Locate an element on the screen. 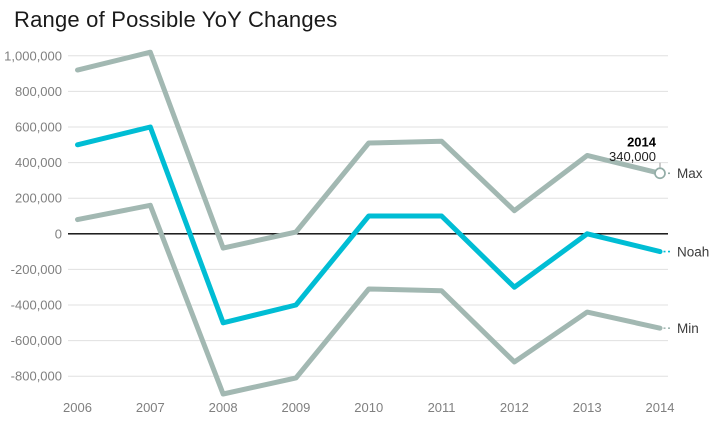 Image resolution: width=718 pixels, height=428 pixels. x-axis-tick-label: 2013 is located at coordinates (587, 407).